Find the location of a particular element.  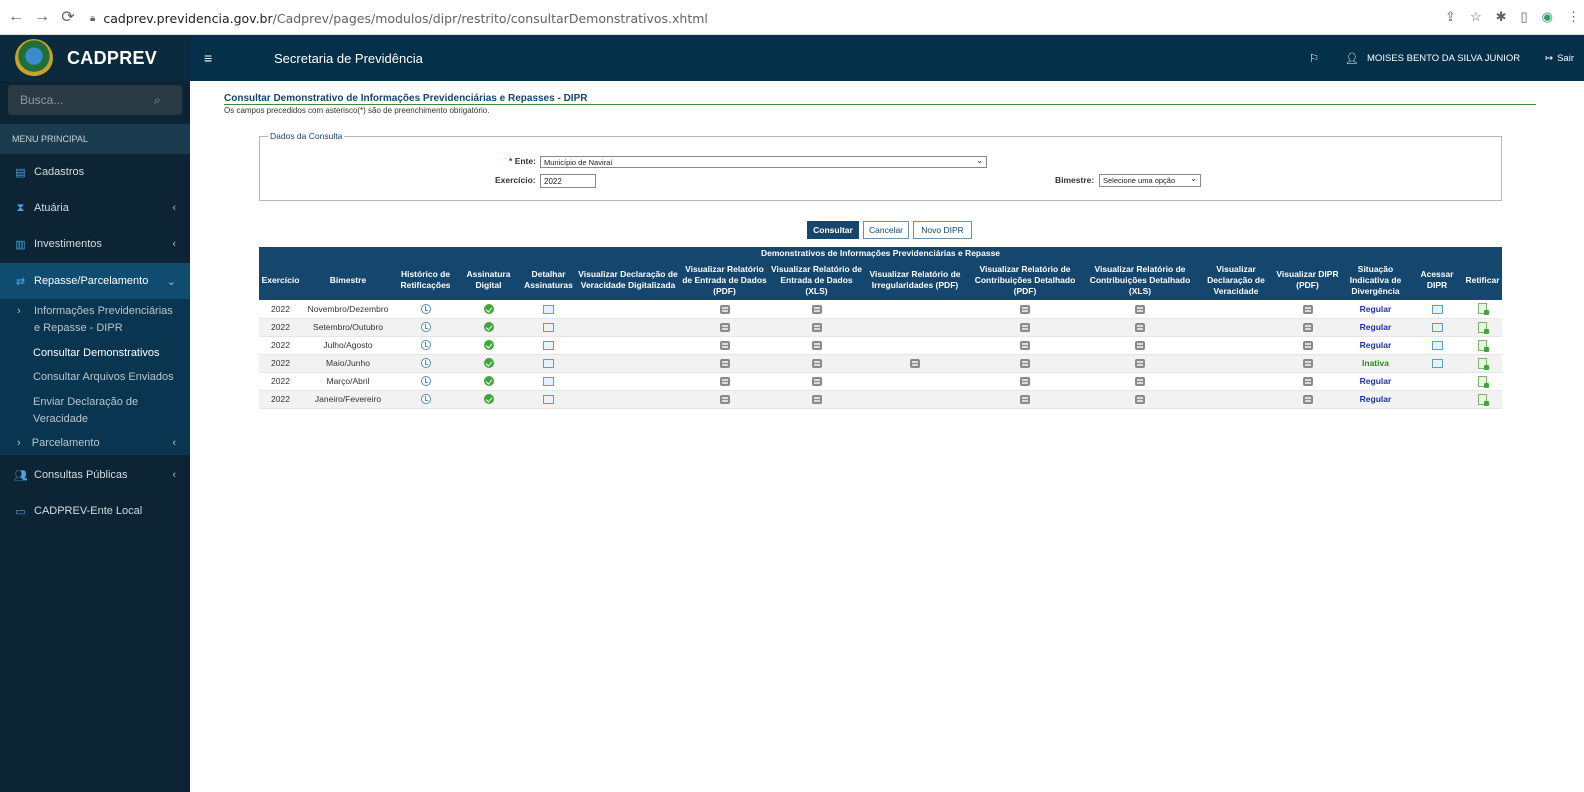

star-icon: ☆ is located at coordinates (1475, 16).